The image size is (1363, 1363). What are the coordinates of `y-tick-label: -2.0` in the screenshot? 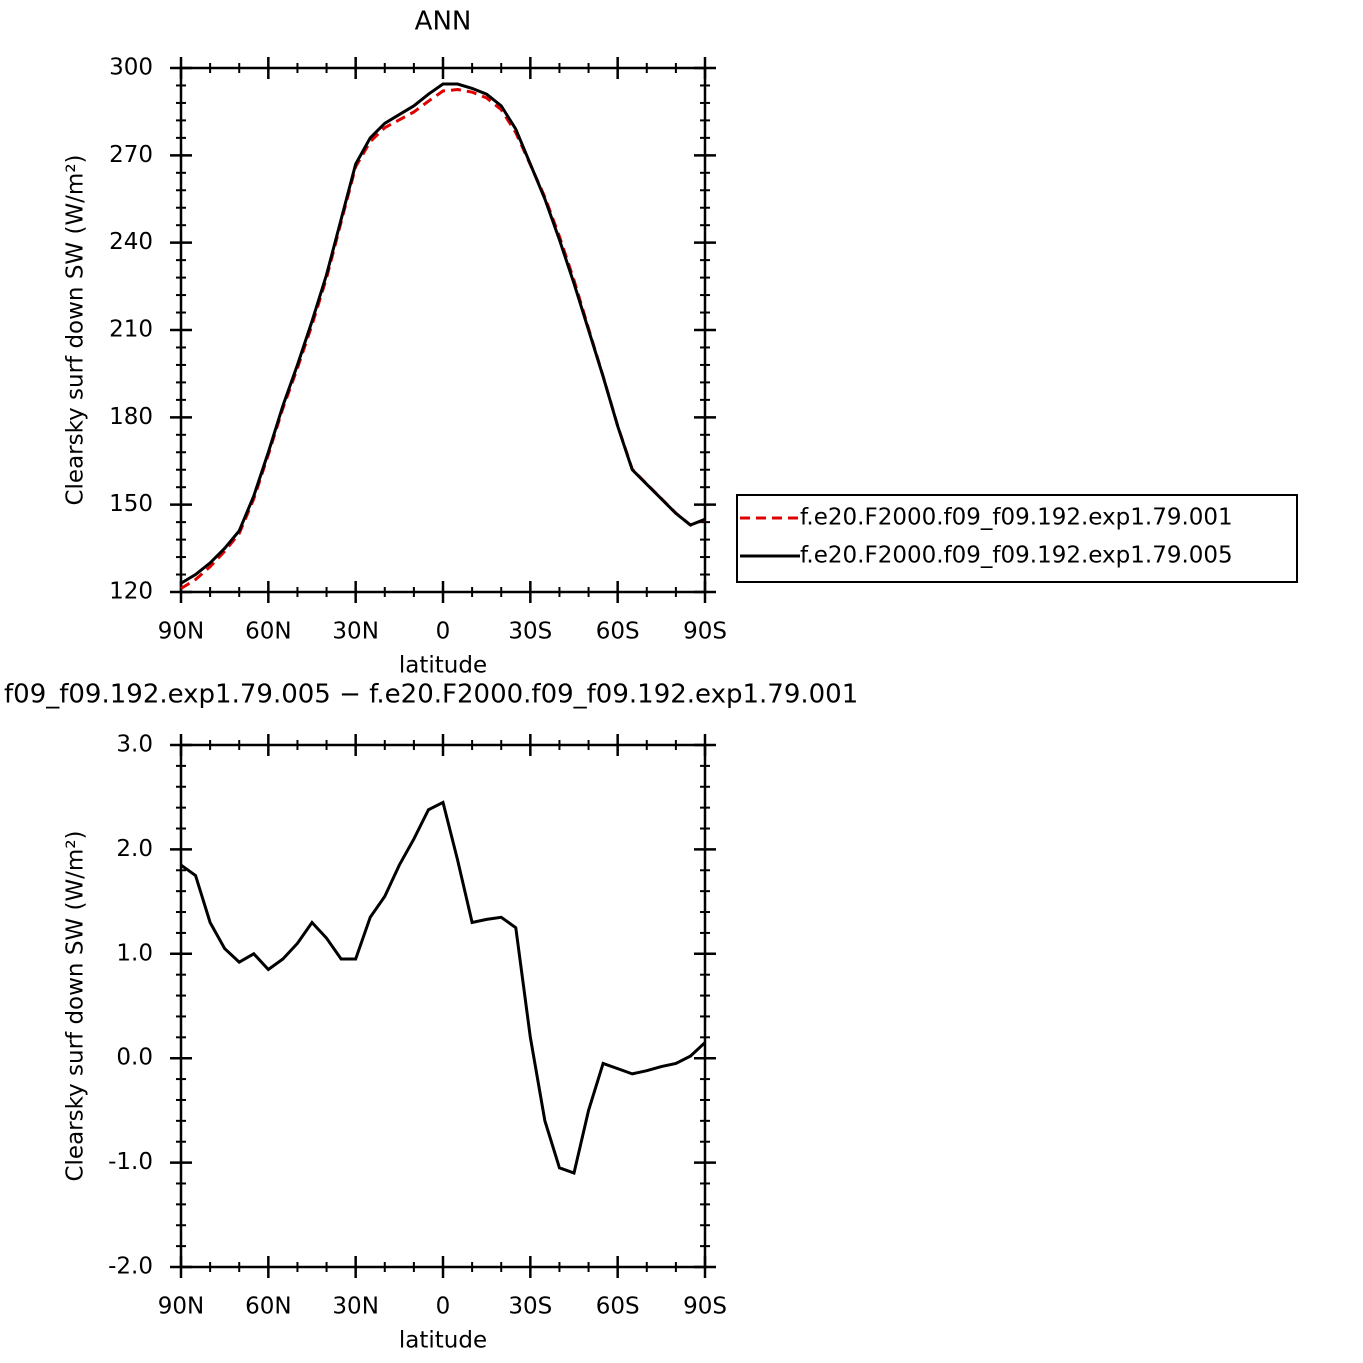 It's located at (130, 1267).